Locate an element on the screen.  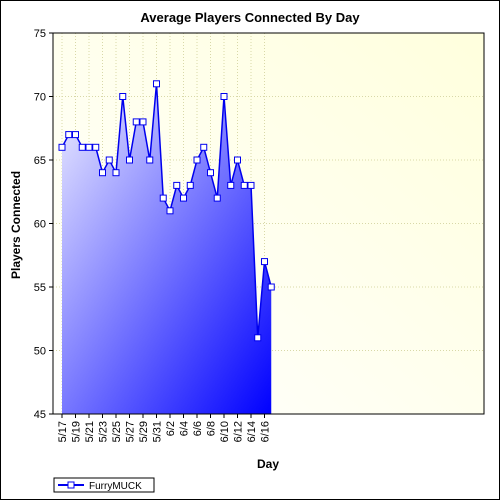
data-point-5/30 is located at coordinates (150, 160).